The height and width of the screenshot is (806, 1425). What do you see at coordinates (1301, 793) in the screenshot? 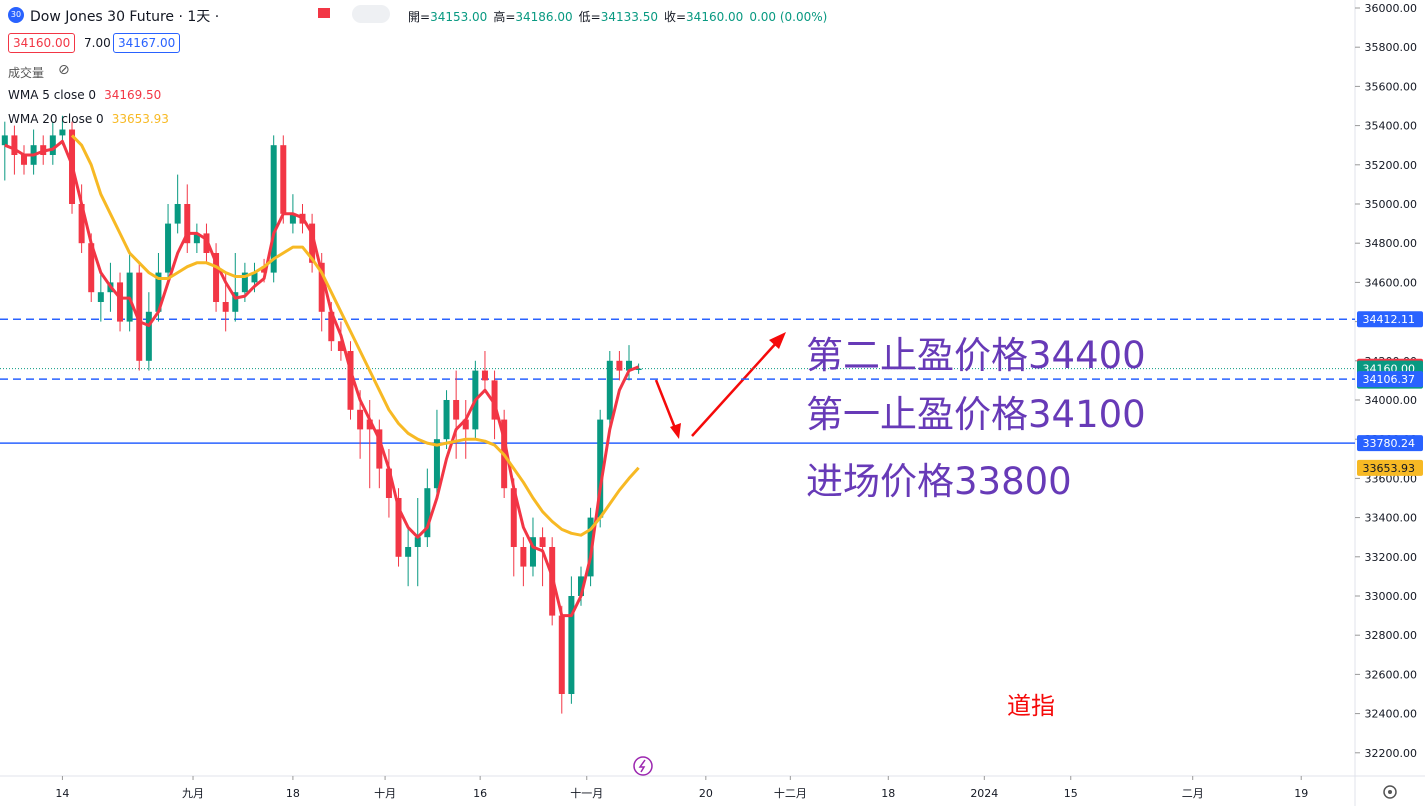
I see `x-tick-label: 19` at bounding box center [1301, 793].